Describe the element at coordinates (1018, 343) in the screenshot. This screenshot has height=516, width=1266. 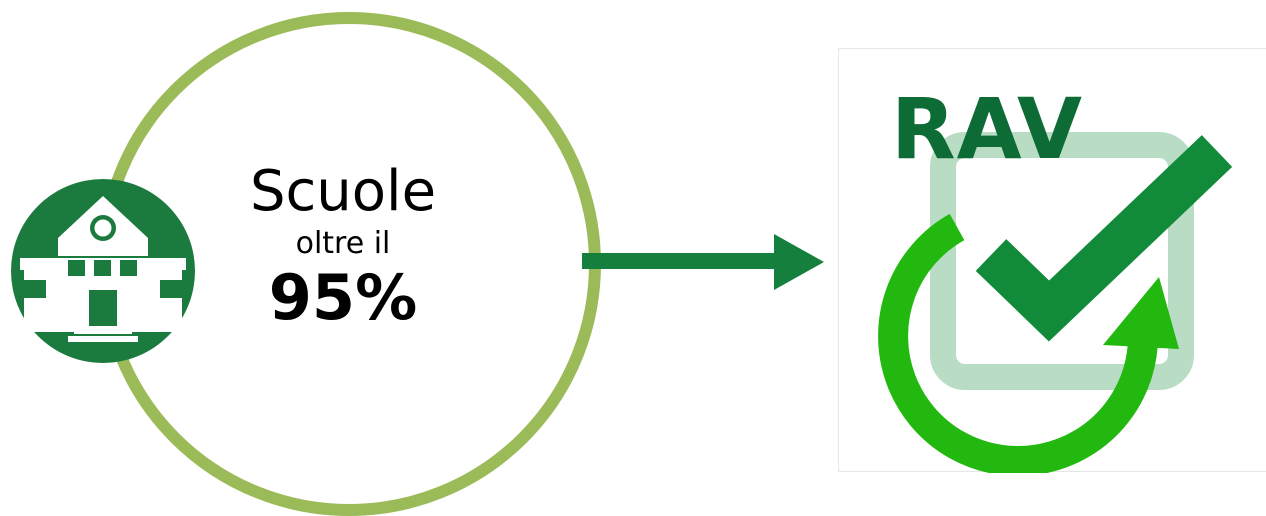
I see `cycle-arrow-icon` at that location.